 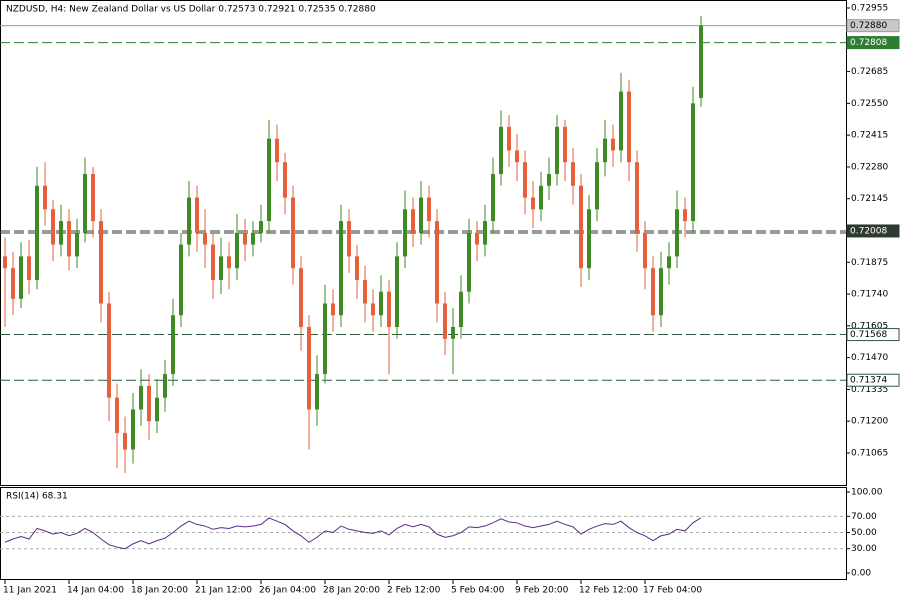 What do you see at coordinates (353, 533) in the screenshot?
I see `rsi-line` at bounding box center [353, 533].